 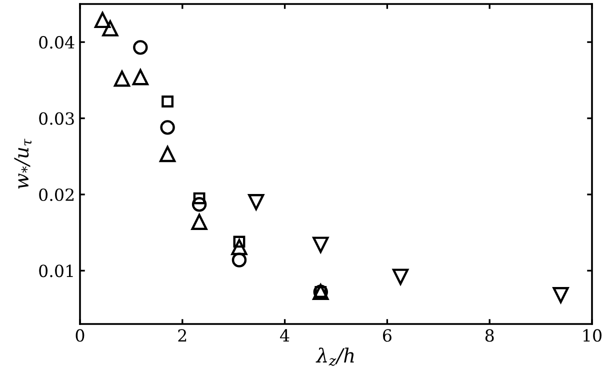 I want to click on x-tick-label: 0, so click(x=80, y=335).